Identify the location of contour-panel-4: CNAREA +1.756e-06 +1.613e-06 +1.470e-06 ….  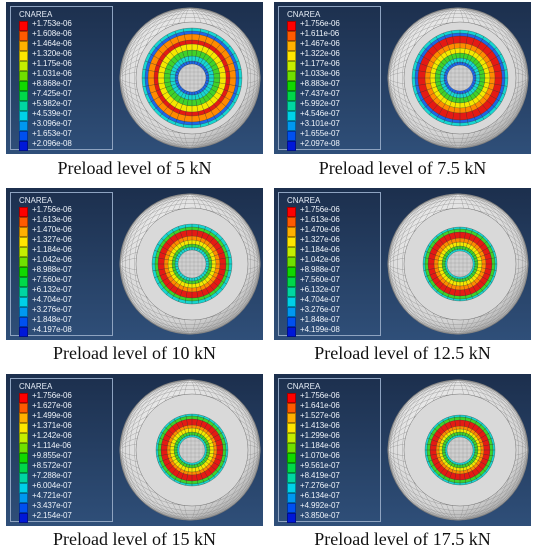
(402, 264).